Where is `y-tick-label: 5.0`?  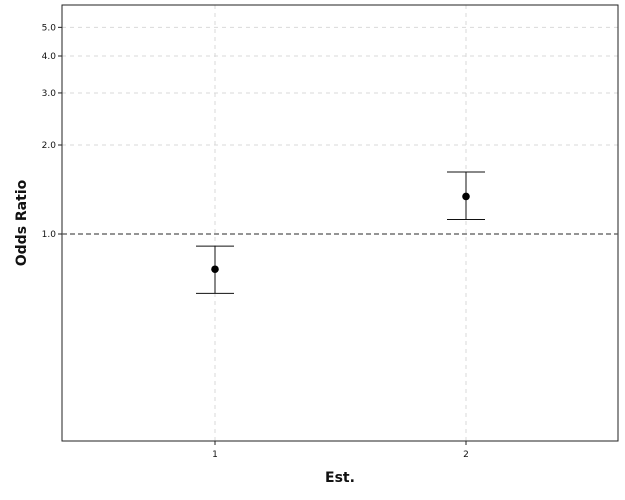
y-tick-label: 5.0 is located at coordinates (49, 28).